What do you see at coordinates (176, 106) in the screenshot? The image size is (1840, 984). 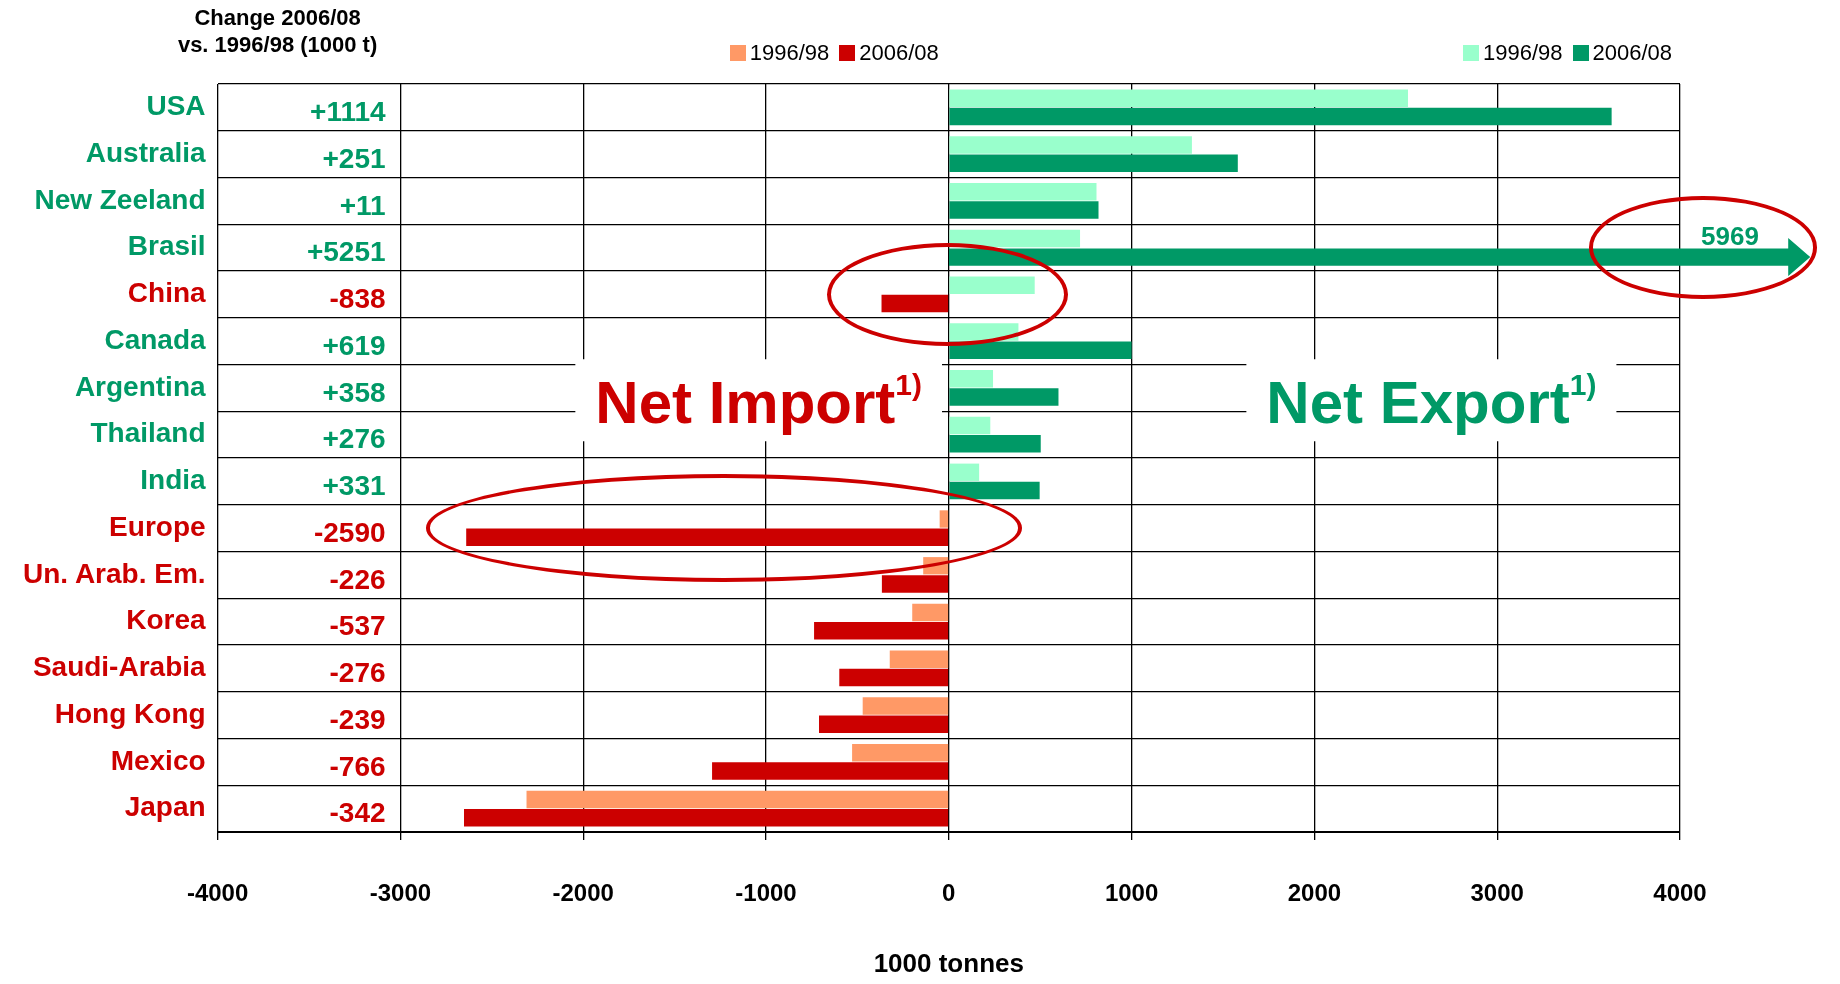 I see `y-tick-label: USA` at bounding box center [176, 106].